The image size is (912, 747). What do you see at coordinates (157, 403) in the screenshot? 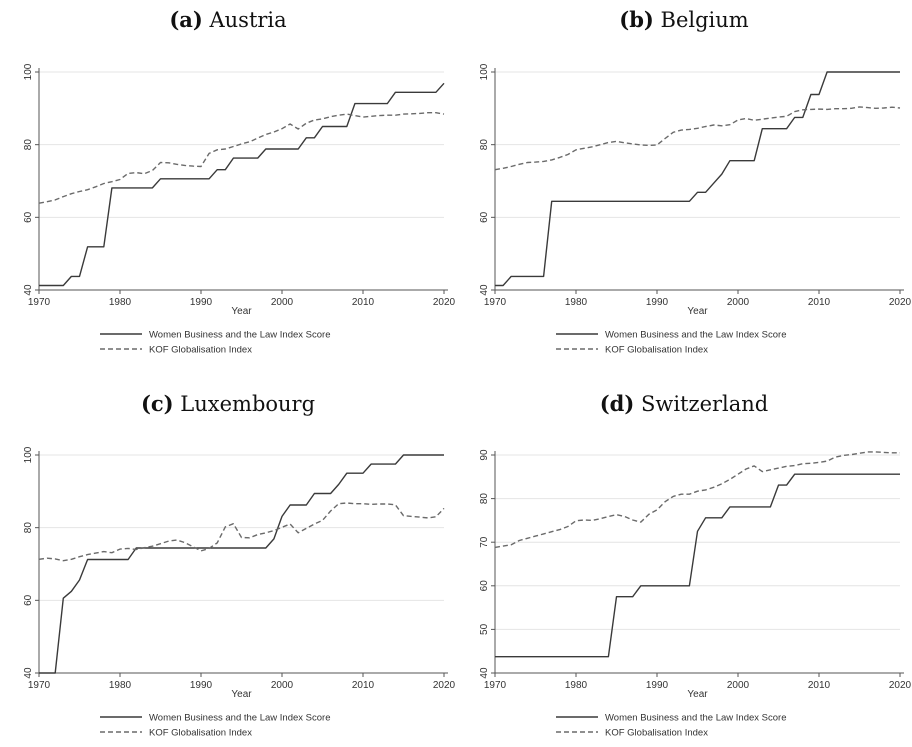
I see `panel-label: (c)` at bounding box center [157, 403].